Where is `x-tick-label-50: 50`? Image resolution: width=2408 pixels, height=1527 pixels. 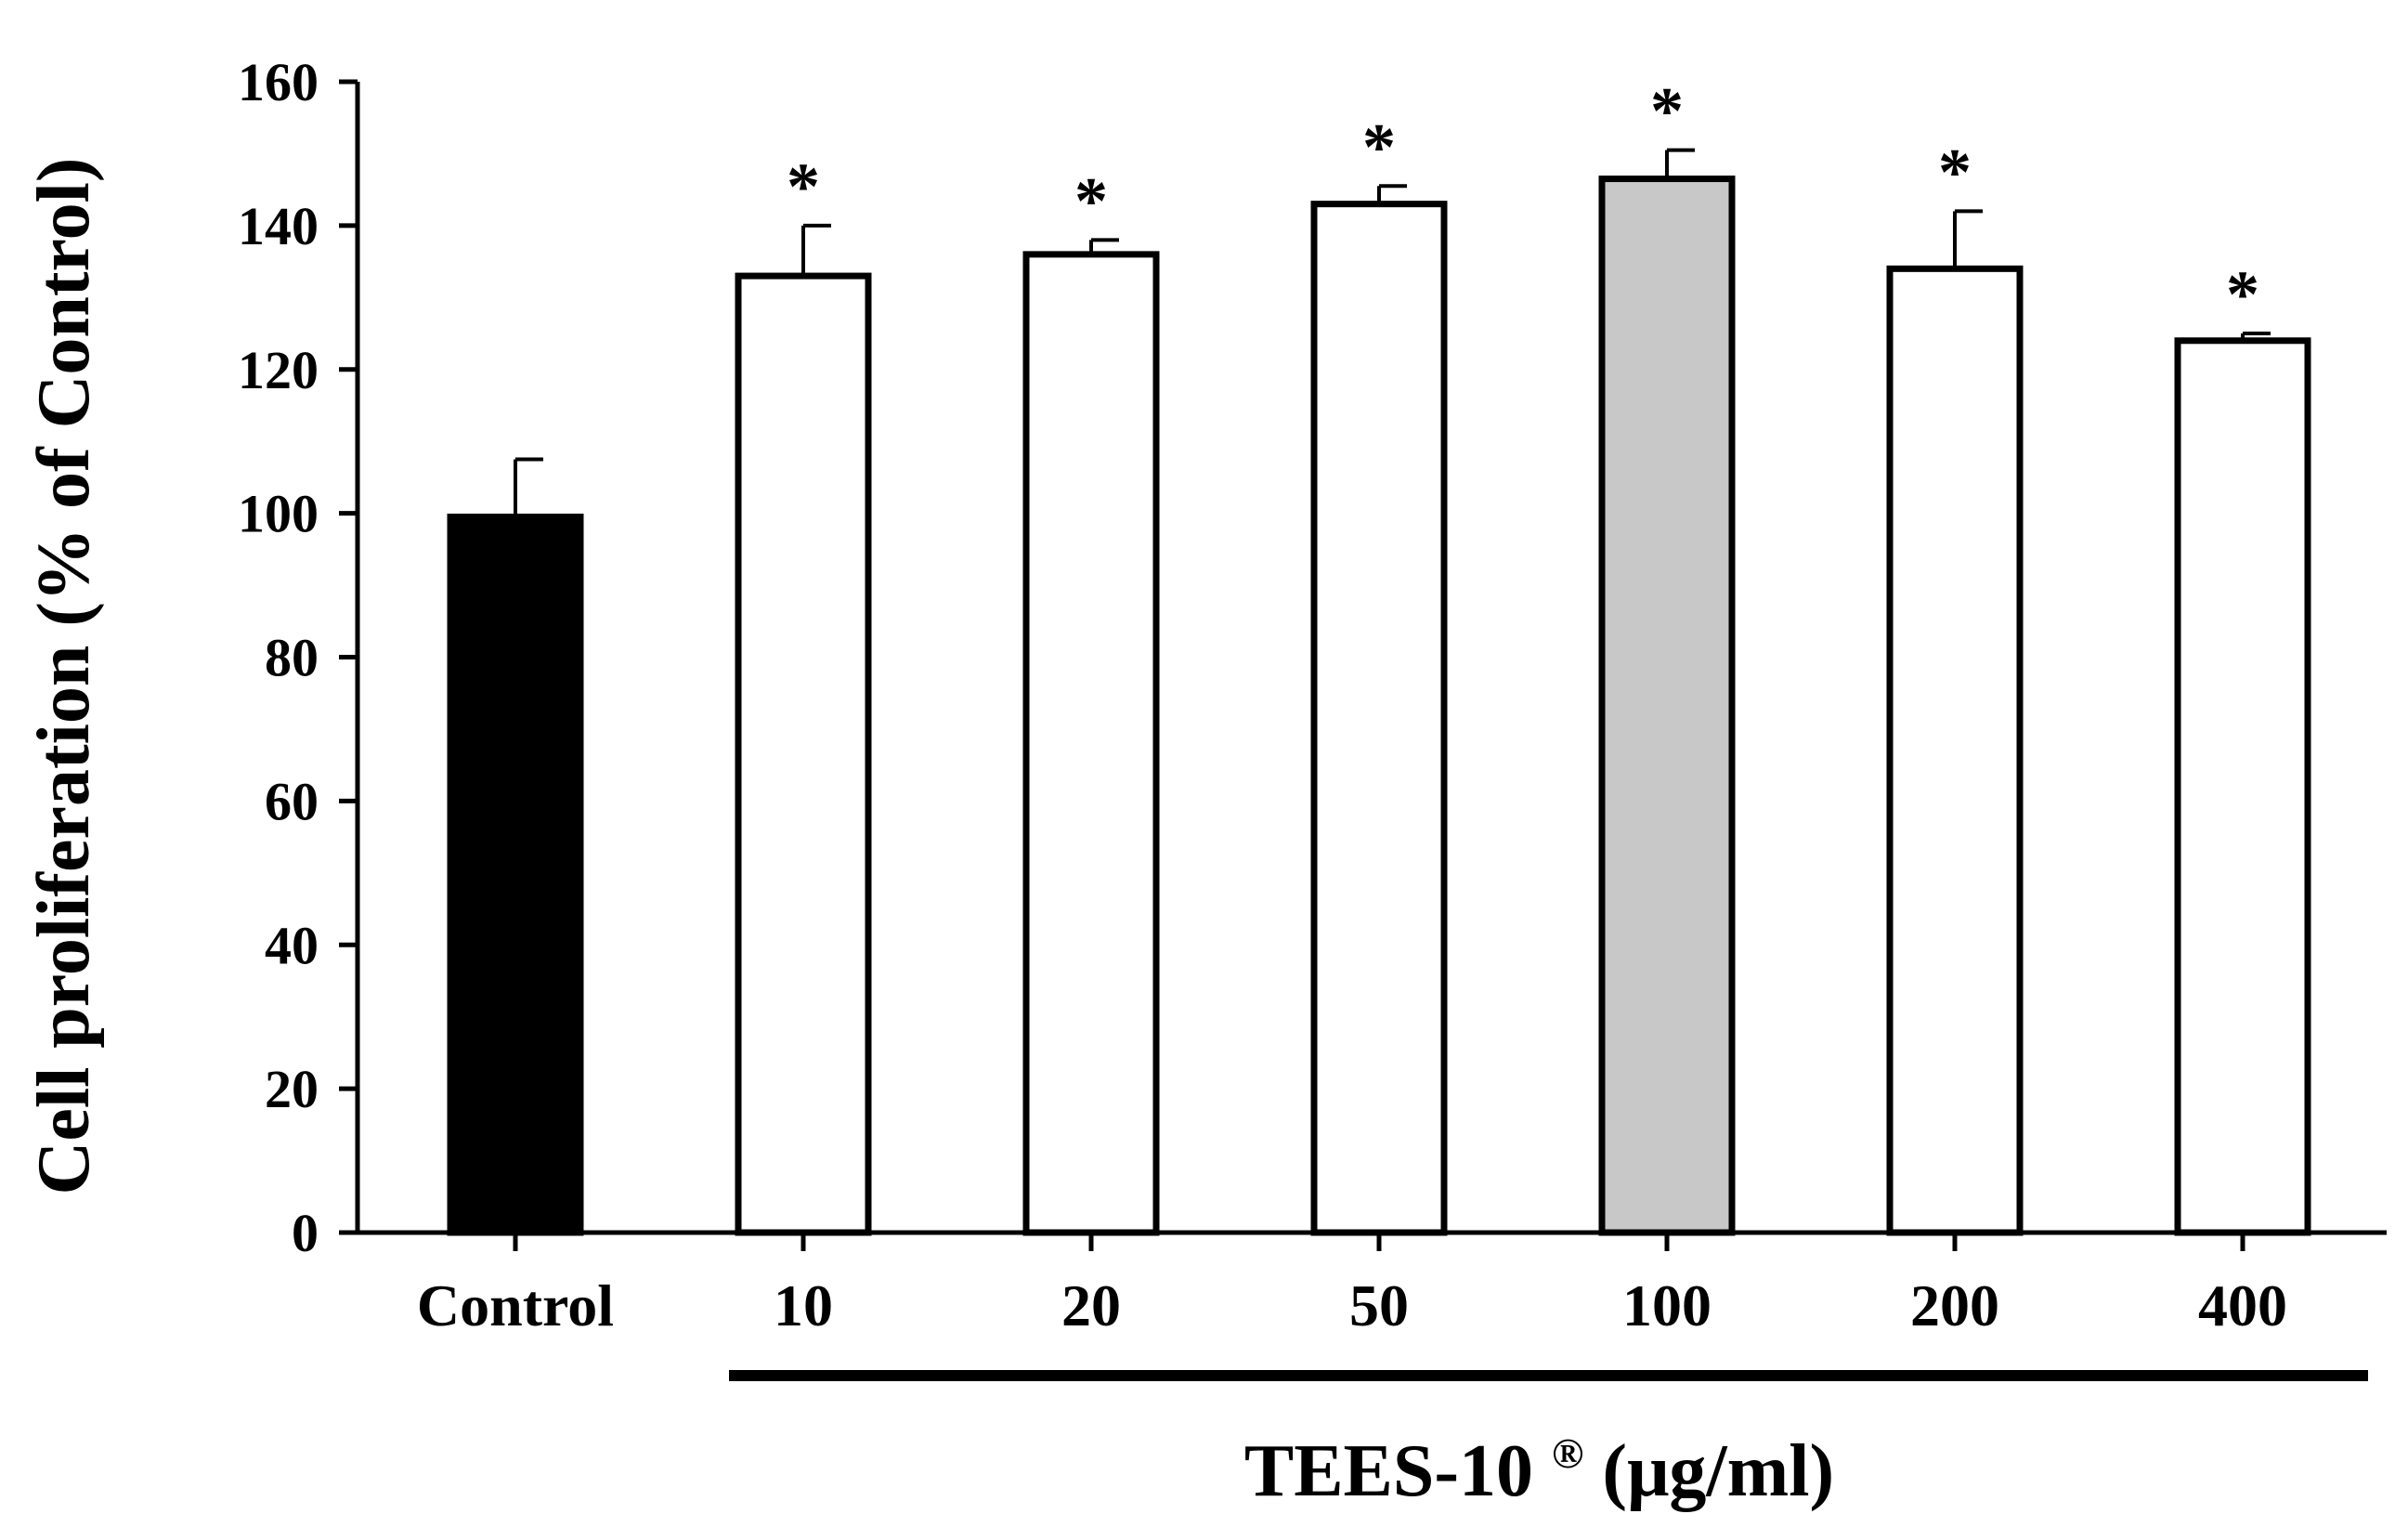
x-tick-label-50: 50 is located at coordinates (1379, 1305).